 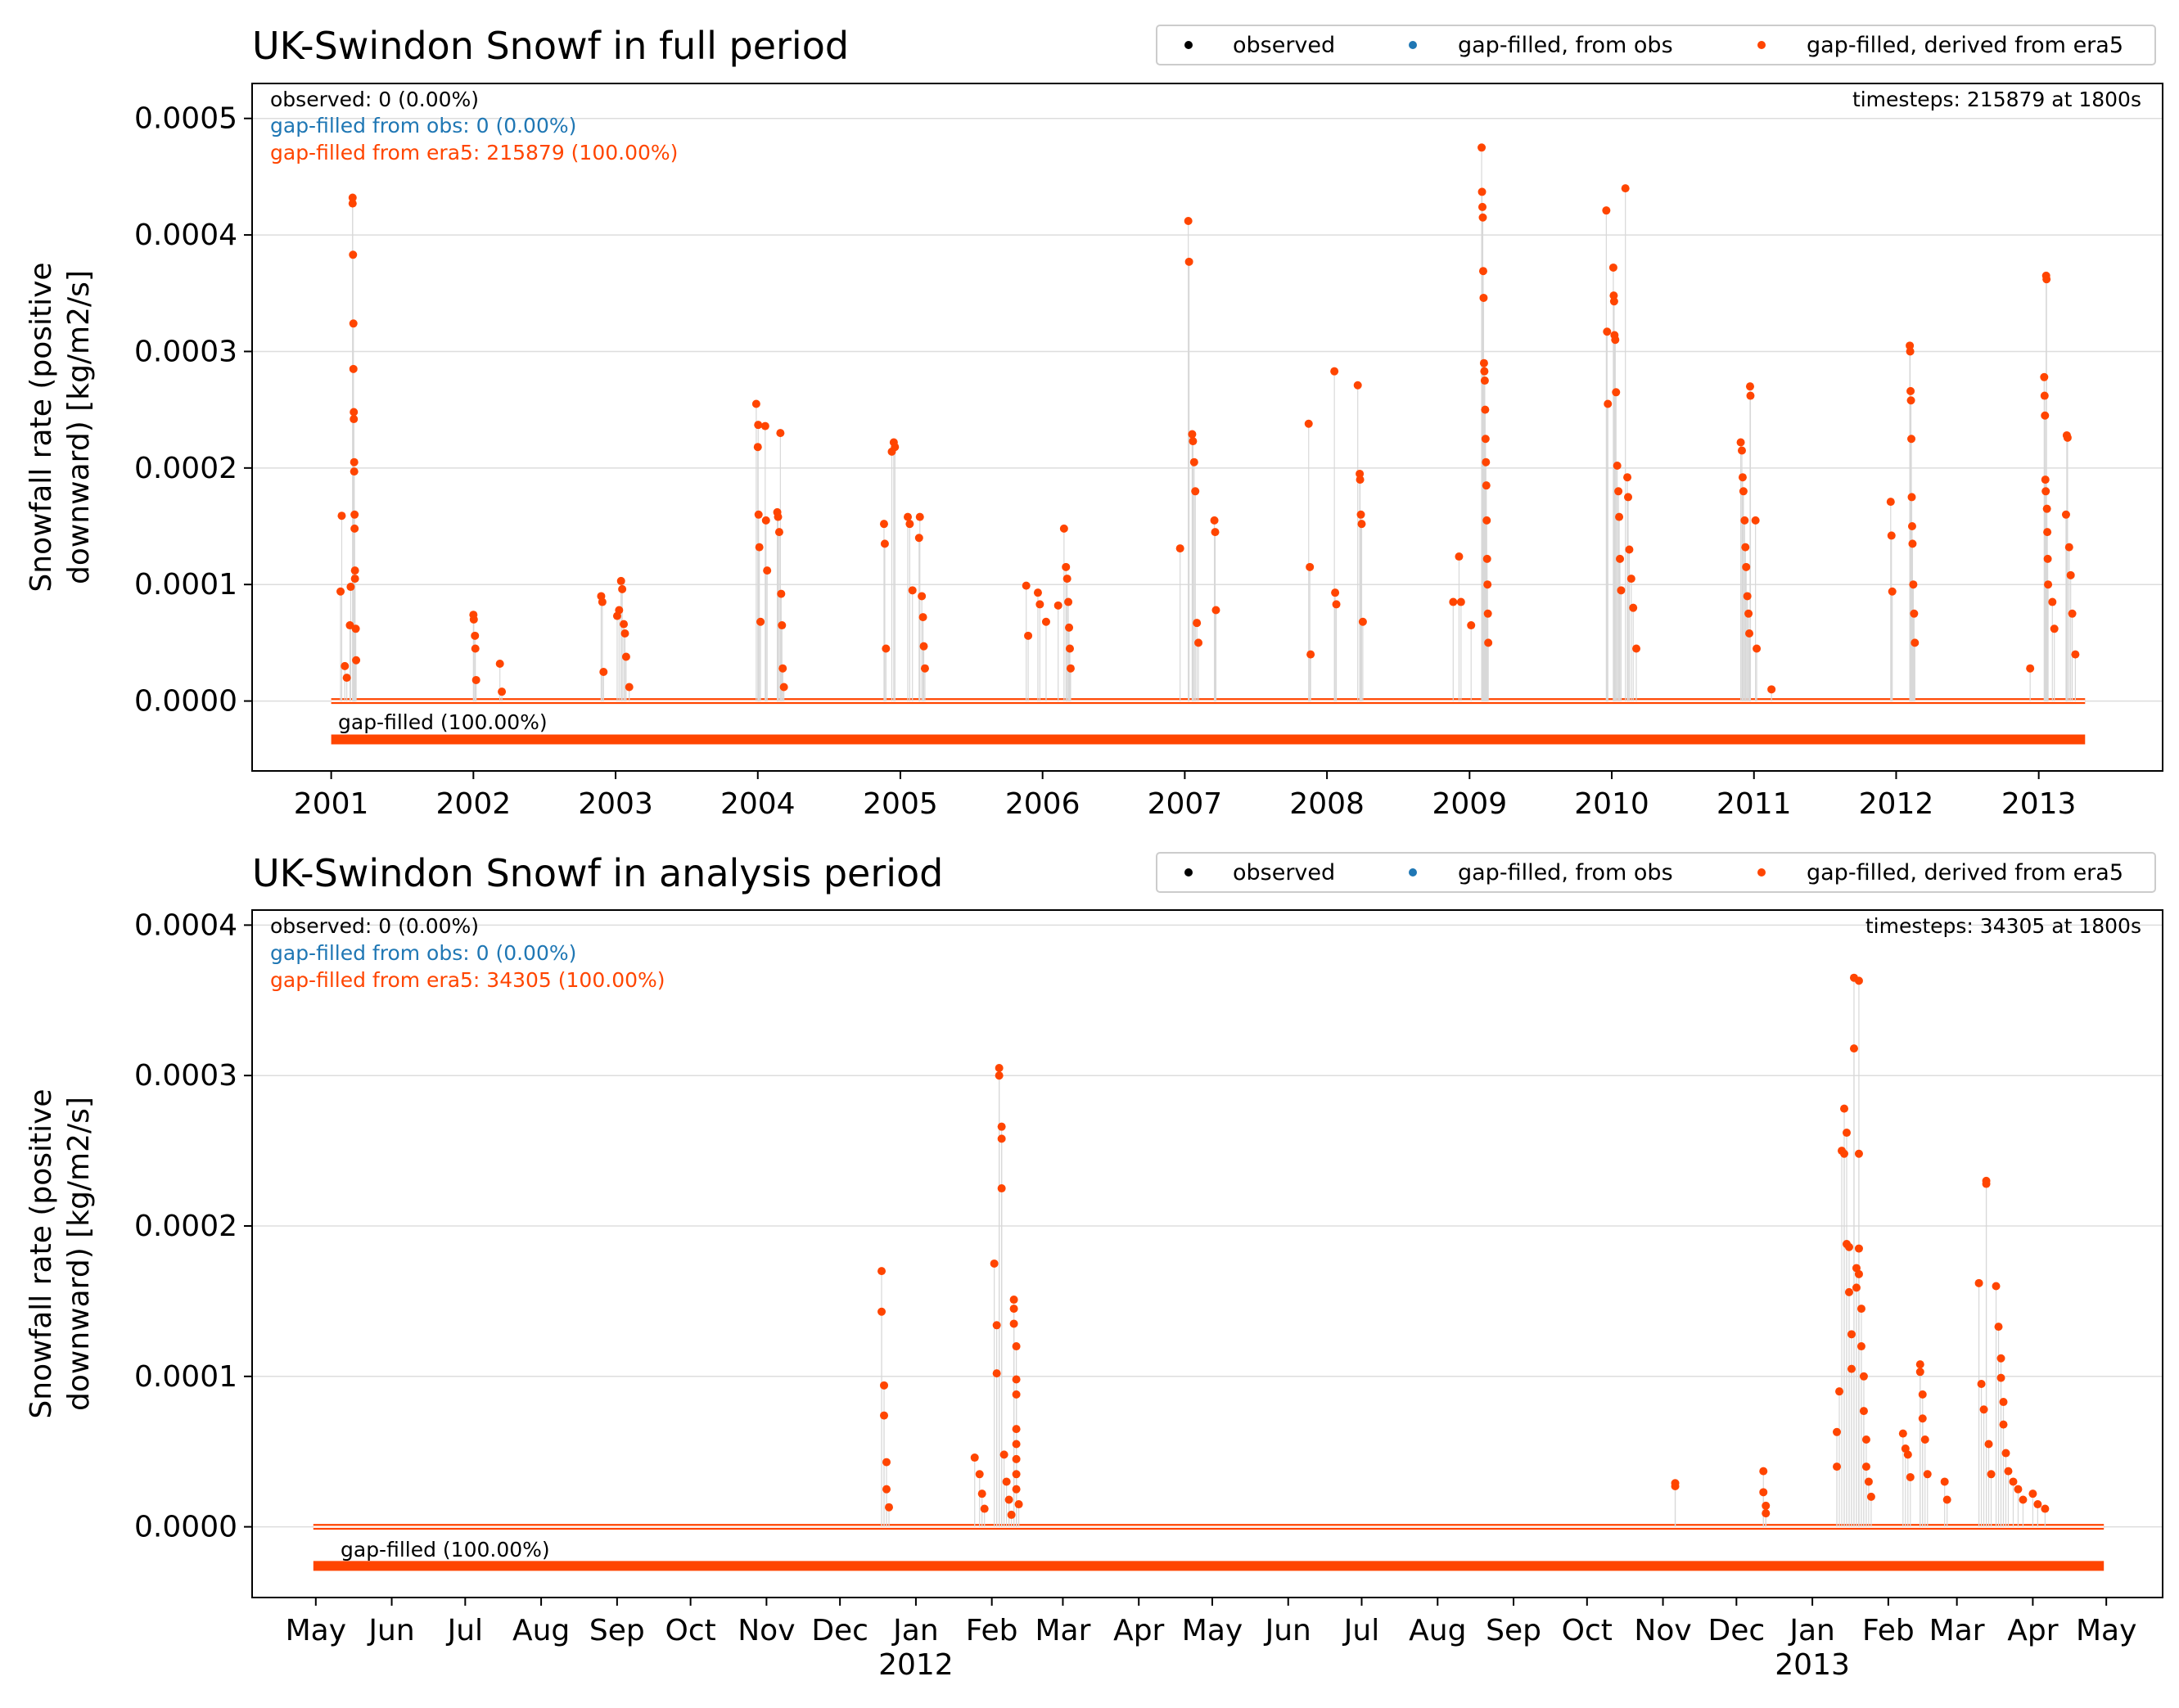 What do you see at coordinates (1761, 872) in the screenshot?
I see `legend-marker-era5` at bounding box center [1761, 872].